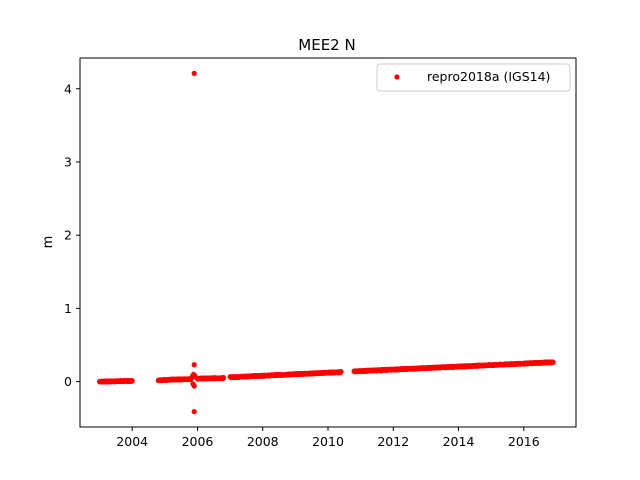 Image resolution: width=640 pixels, height=480 pixels. What do you see at coordinates (328, 441) in the screenshot?
I see `x-tick-label: 2010` at bounding box center [328, 441].